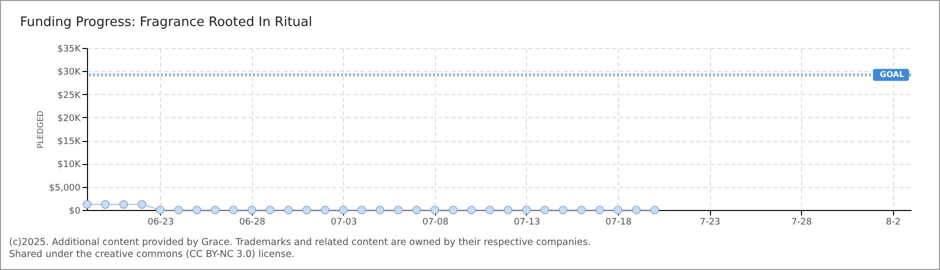  Describe the element at coordinates (69, 119) in the screenshot. I see `y-tick-label: $20K` at that location.